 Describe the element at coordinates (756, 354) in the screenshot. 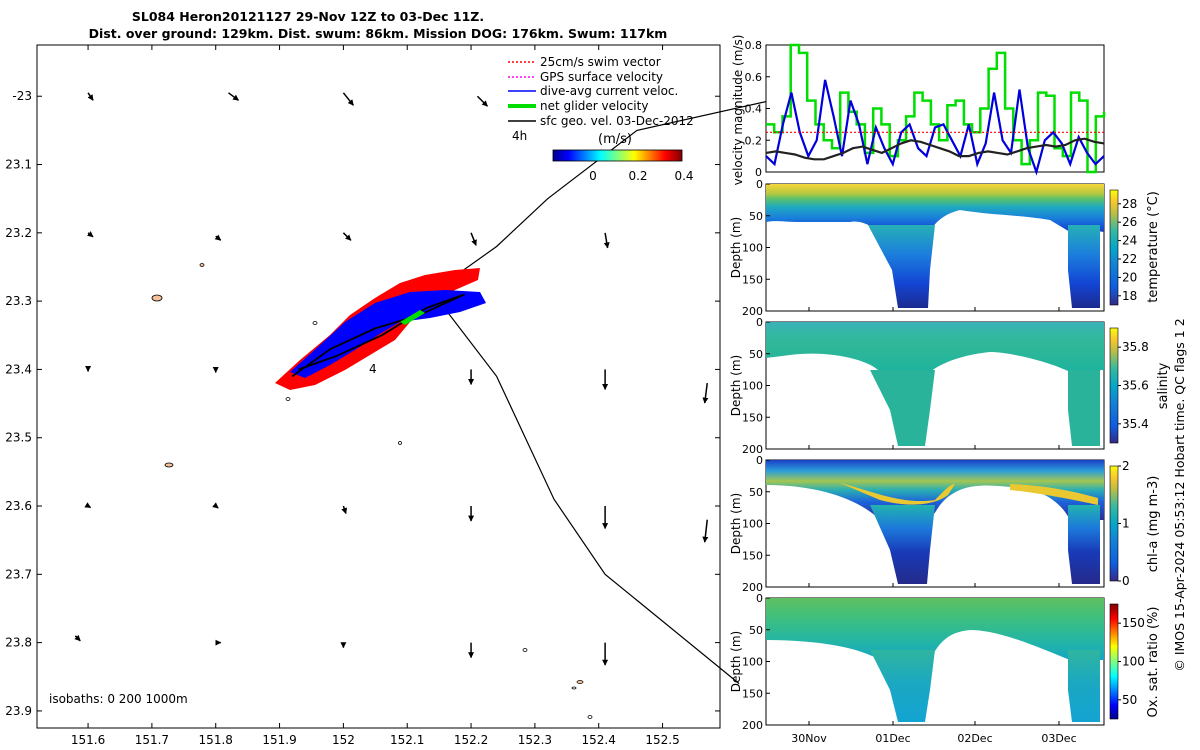

I see `depth-tick-label: 50` at that location.